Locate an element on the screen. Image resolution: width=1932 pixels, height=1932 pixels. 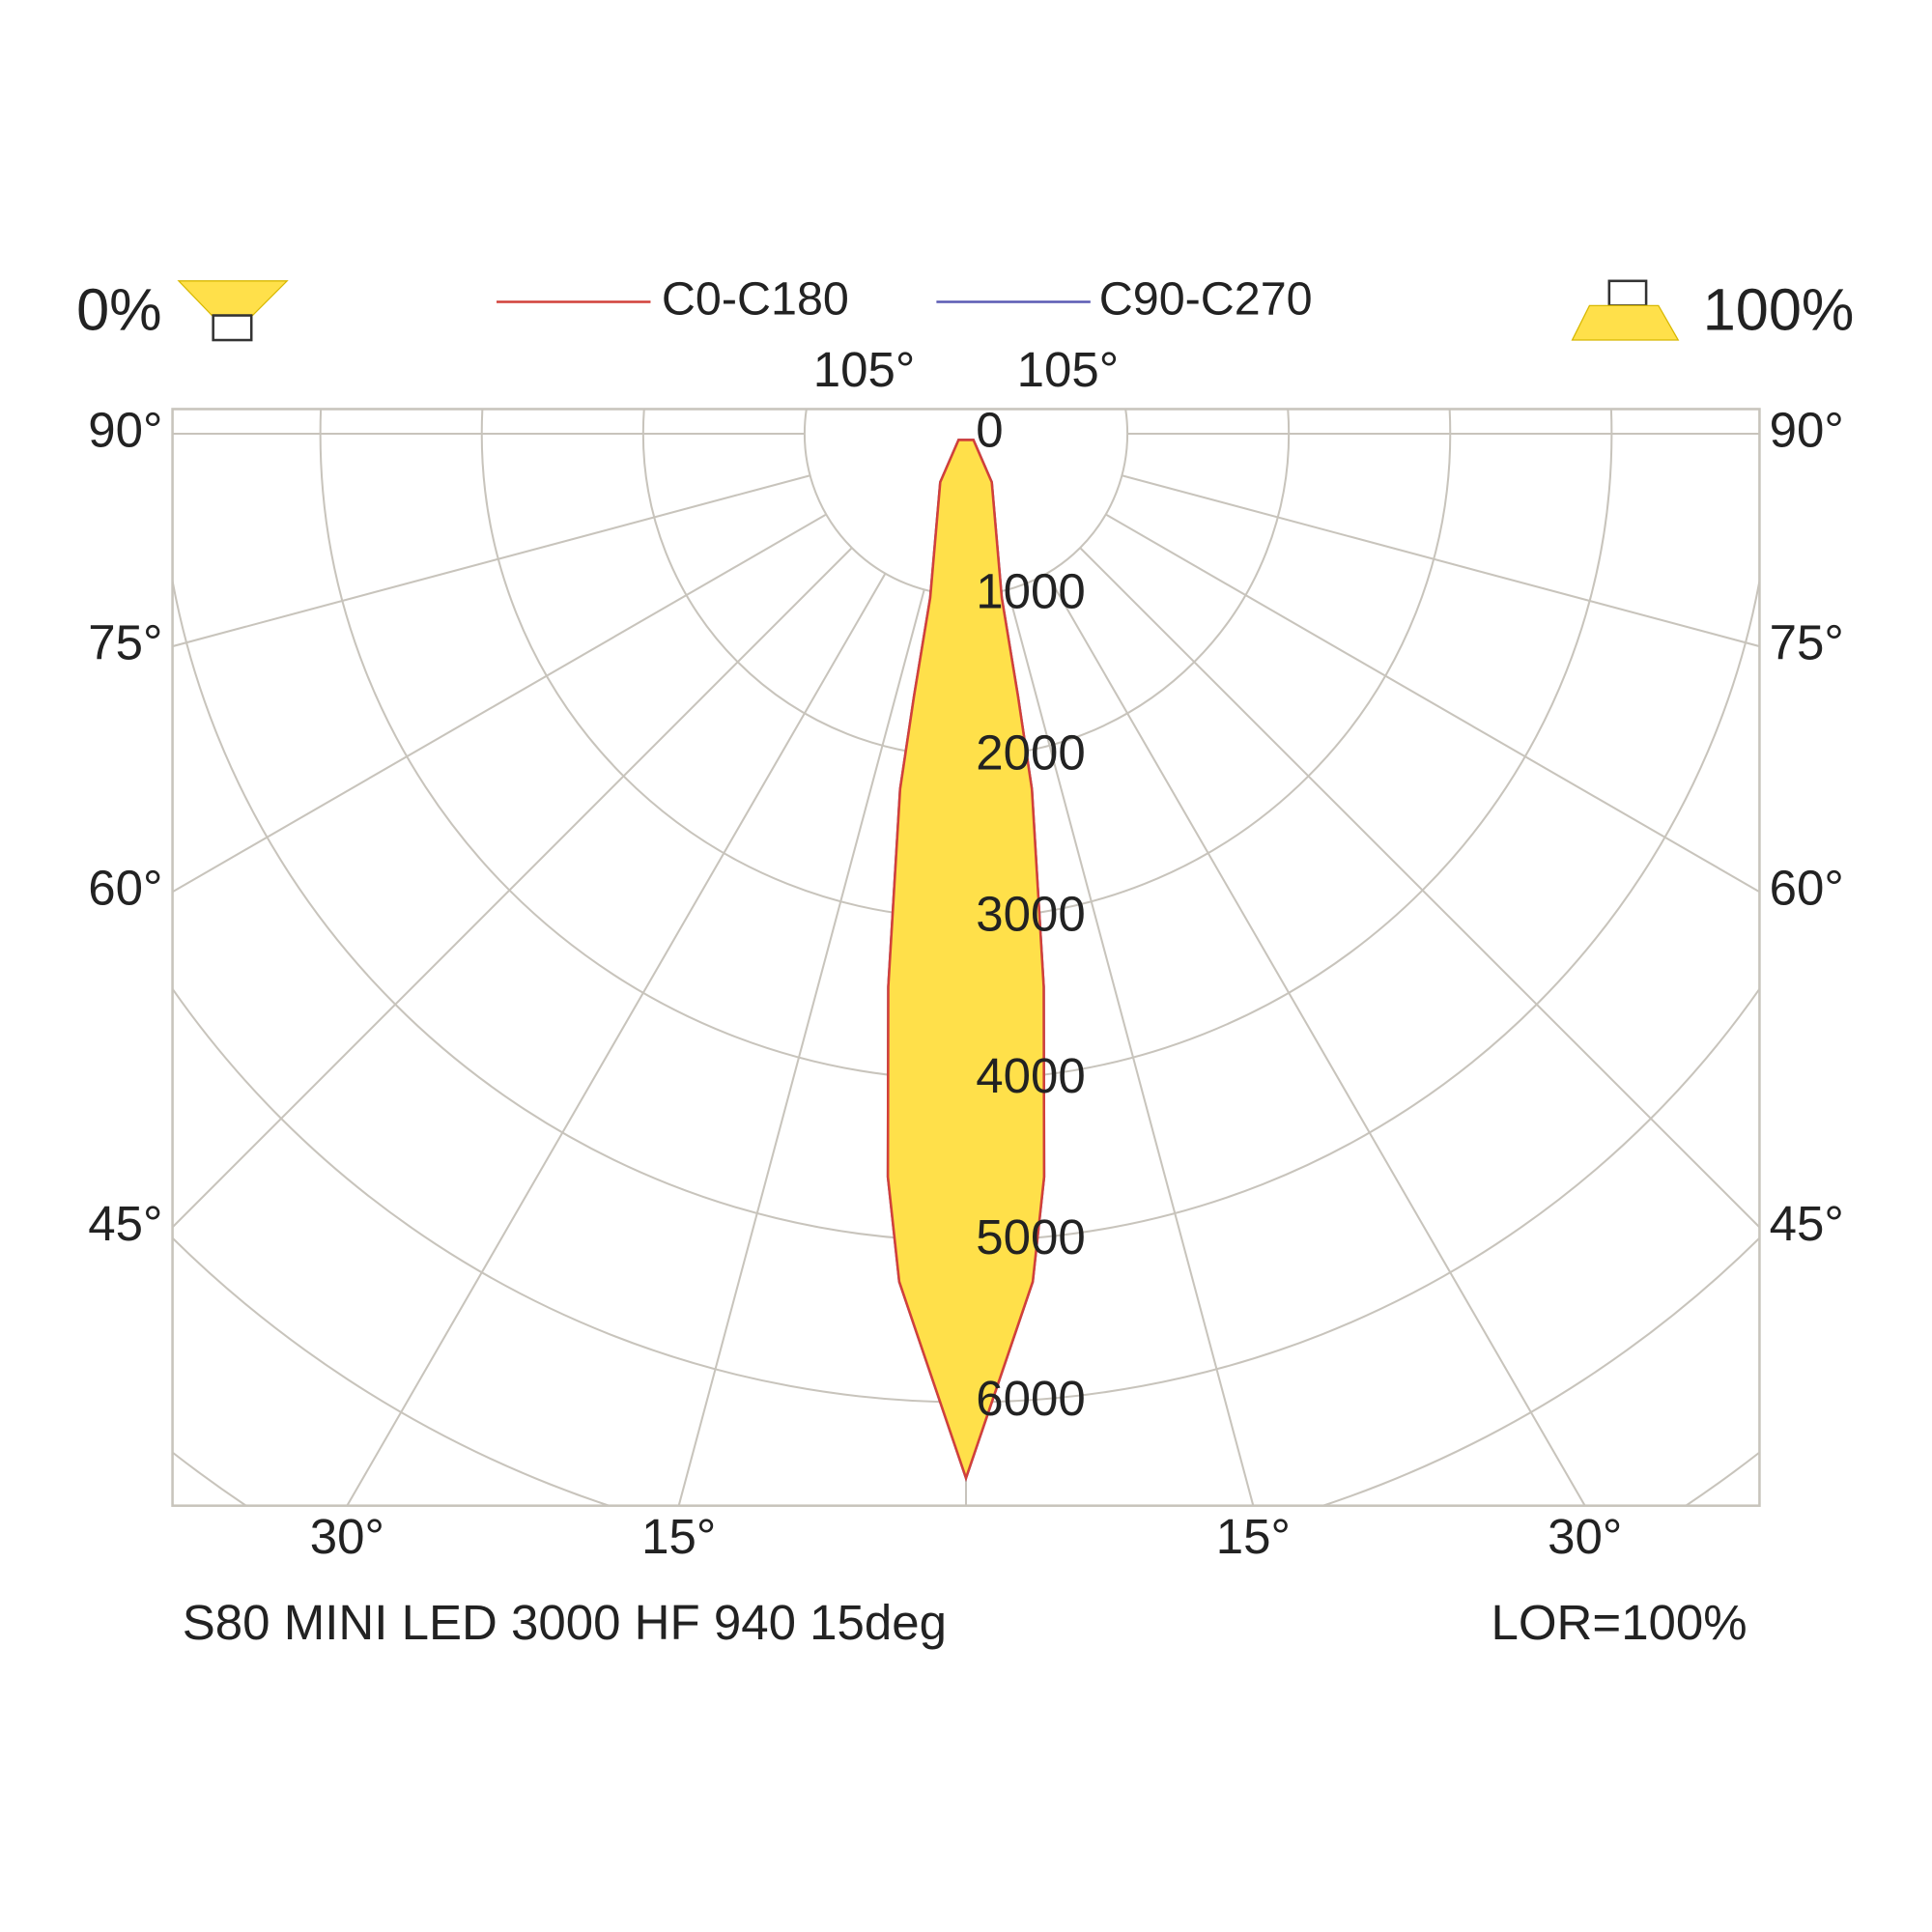
legend-label: C90-C270 is located at coordinates (1206, 298).